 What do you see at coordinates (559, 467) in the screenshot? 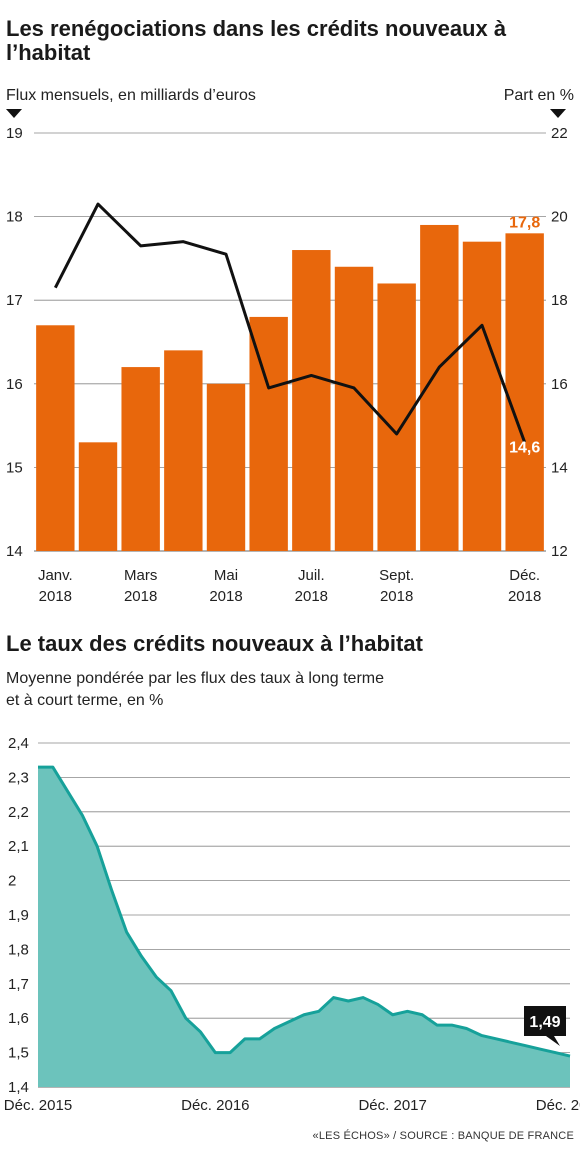
I see `right-tick-label: 14` at bounding box center [559, 467].